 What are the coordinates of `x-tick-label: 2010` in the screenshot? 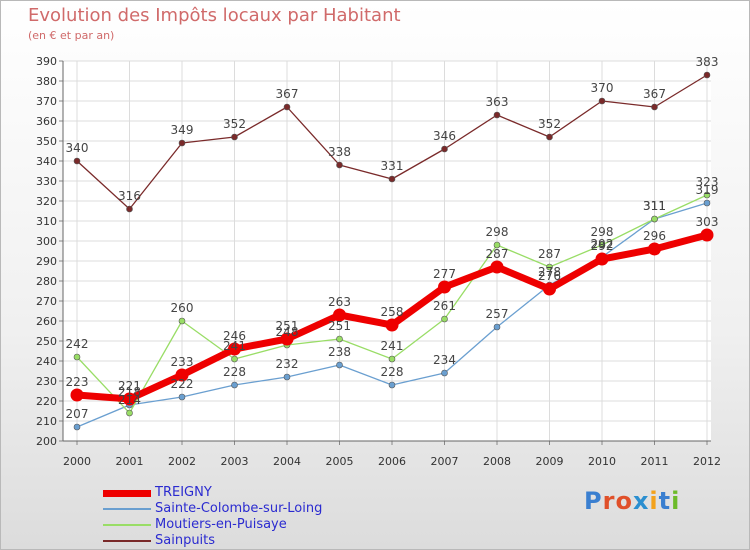 It's located at (602, 461).